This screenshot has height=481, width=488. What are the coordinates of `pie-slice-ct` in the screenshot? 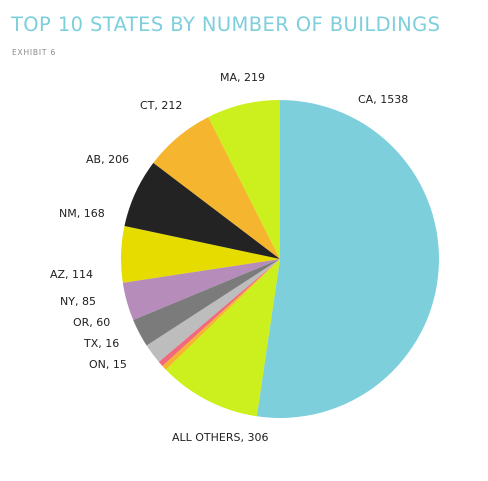 It's located at (216, 188).